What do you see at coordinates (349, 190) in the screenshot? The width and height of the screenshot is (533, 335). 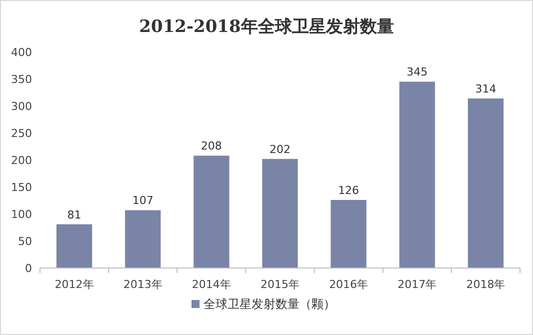 I see `data-label: 126` at bounding box center [349, 190].